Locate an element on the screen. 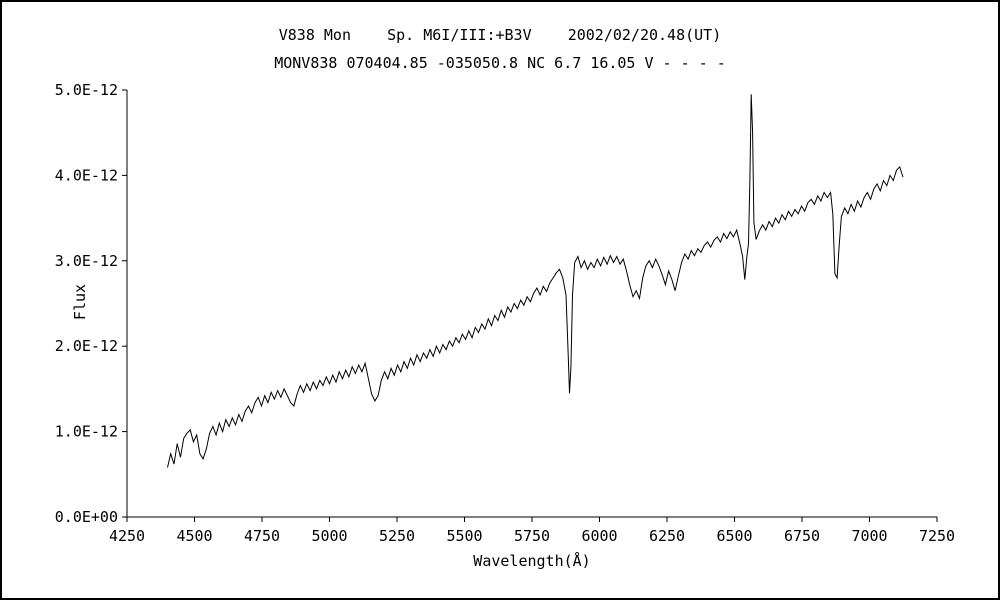  x-tick-label: 5000 is located at coordinates (329, 536).